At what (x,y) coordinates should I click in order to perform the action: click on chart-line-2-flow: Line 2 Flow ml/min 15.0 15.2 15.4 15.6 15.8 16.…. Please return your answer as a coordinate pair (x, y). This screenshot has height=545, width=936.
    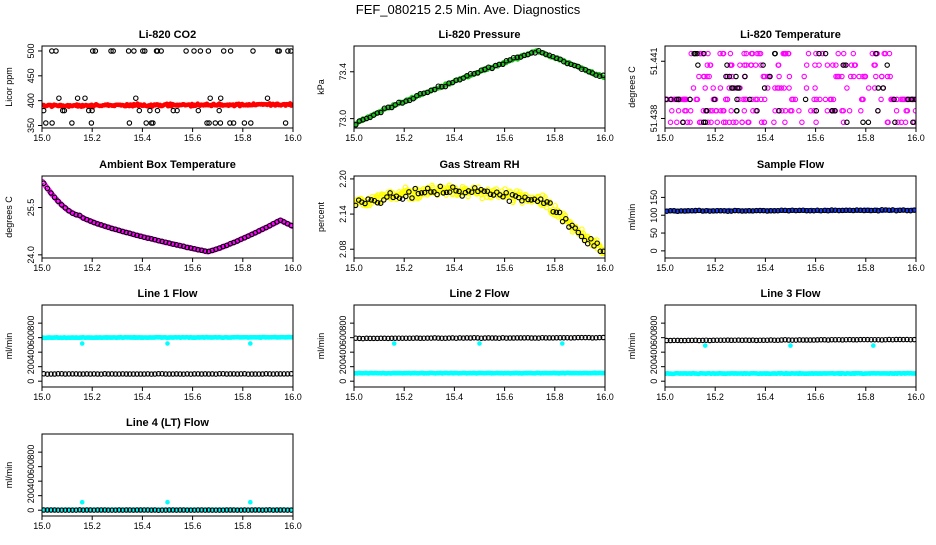
    Looking at the image, I should click on (465, 345).